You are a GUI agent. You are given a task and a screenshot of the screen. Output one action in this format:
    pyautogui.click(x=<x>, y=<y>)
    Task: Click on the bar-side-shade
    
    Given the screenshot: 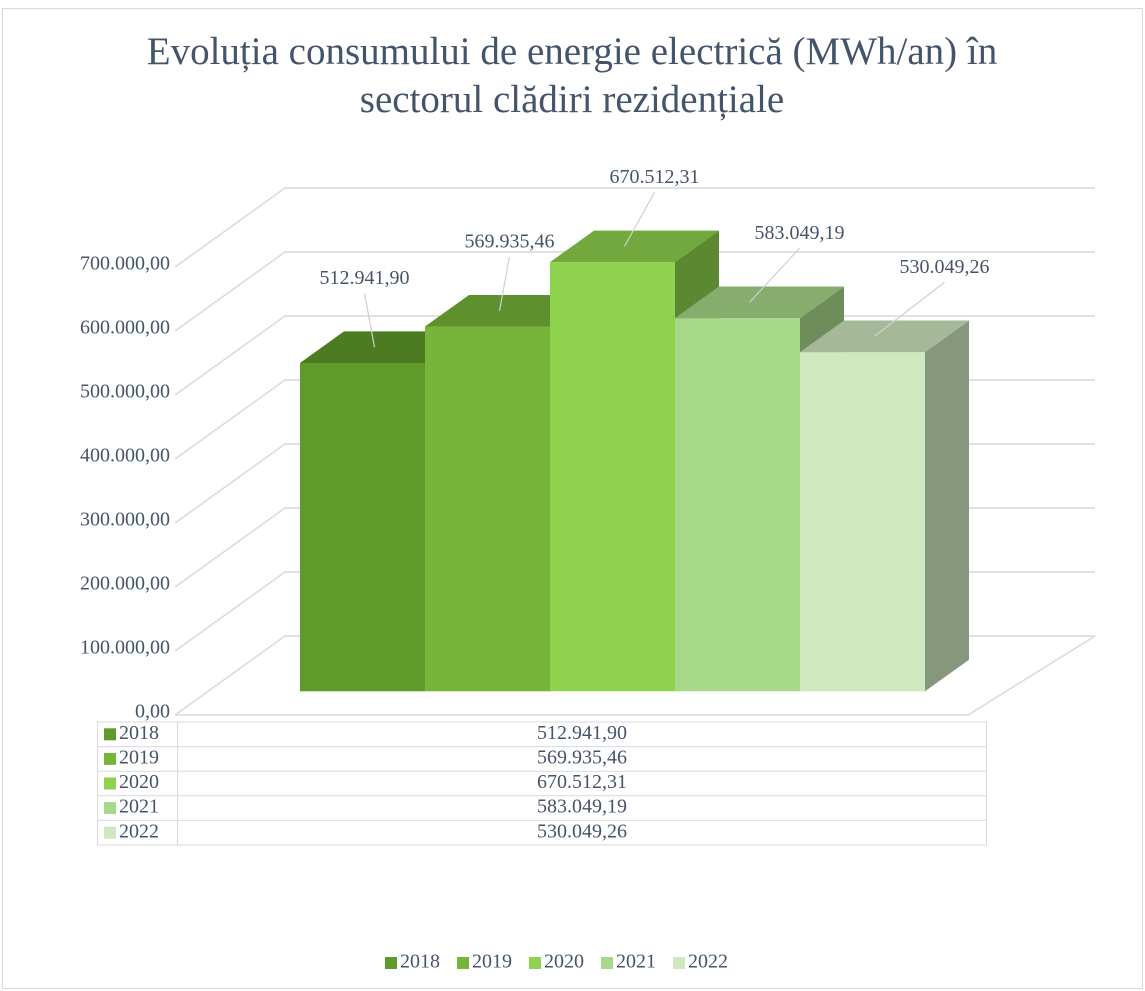 What is the action you would take?
    pyautogui.click(x=947, y=506)
    